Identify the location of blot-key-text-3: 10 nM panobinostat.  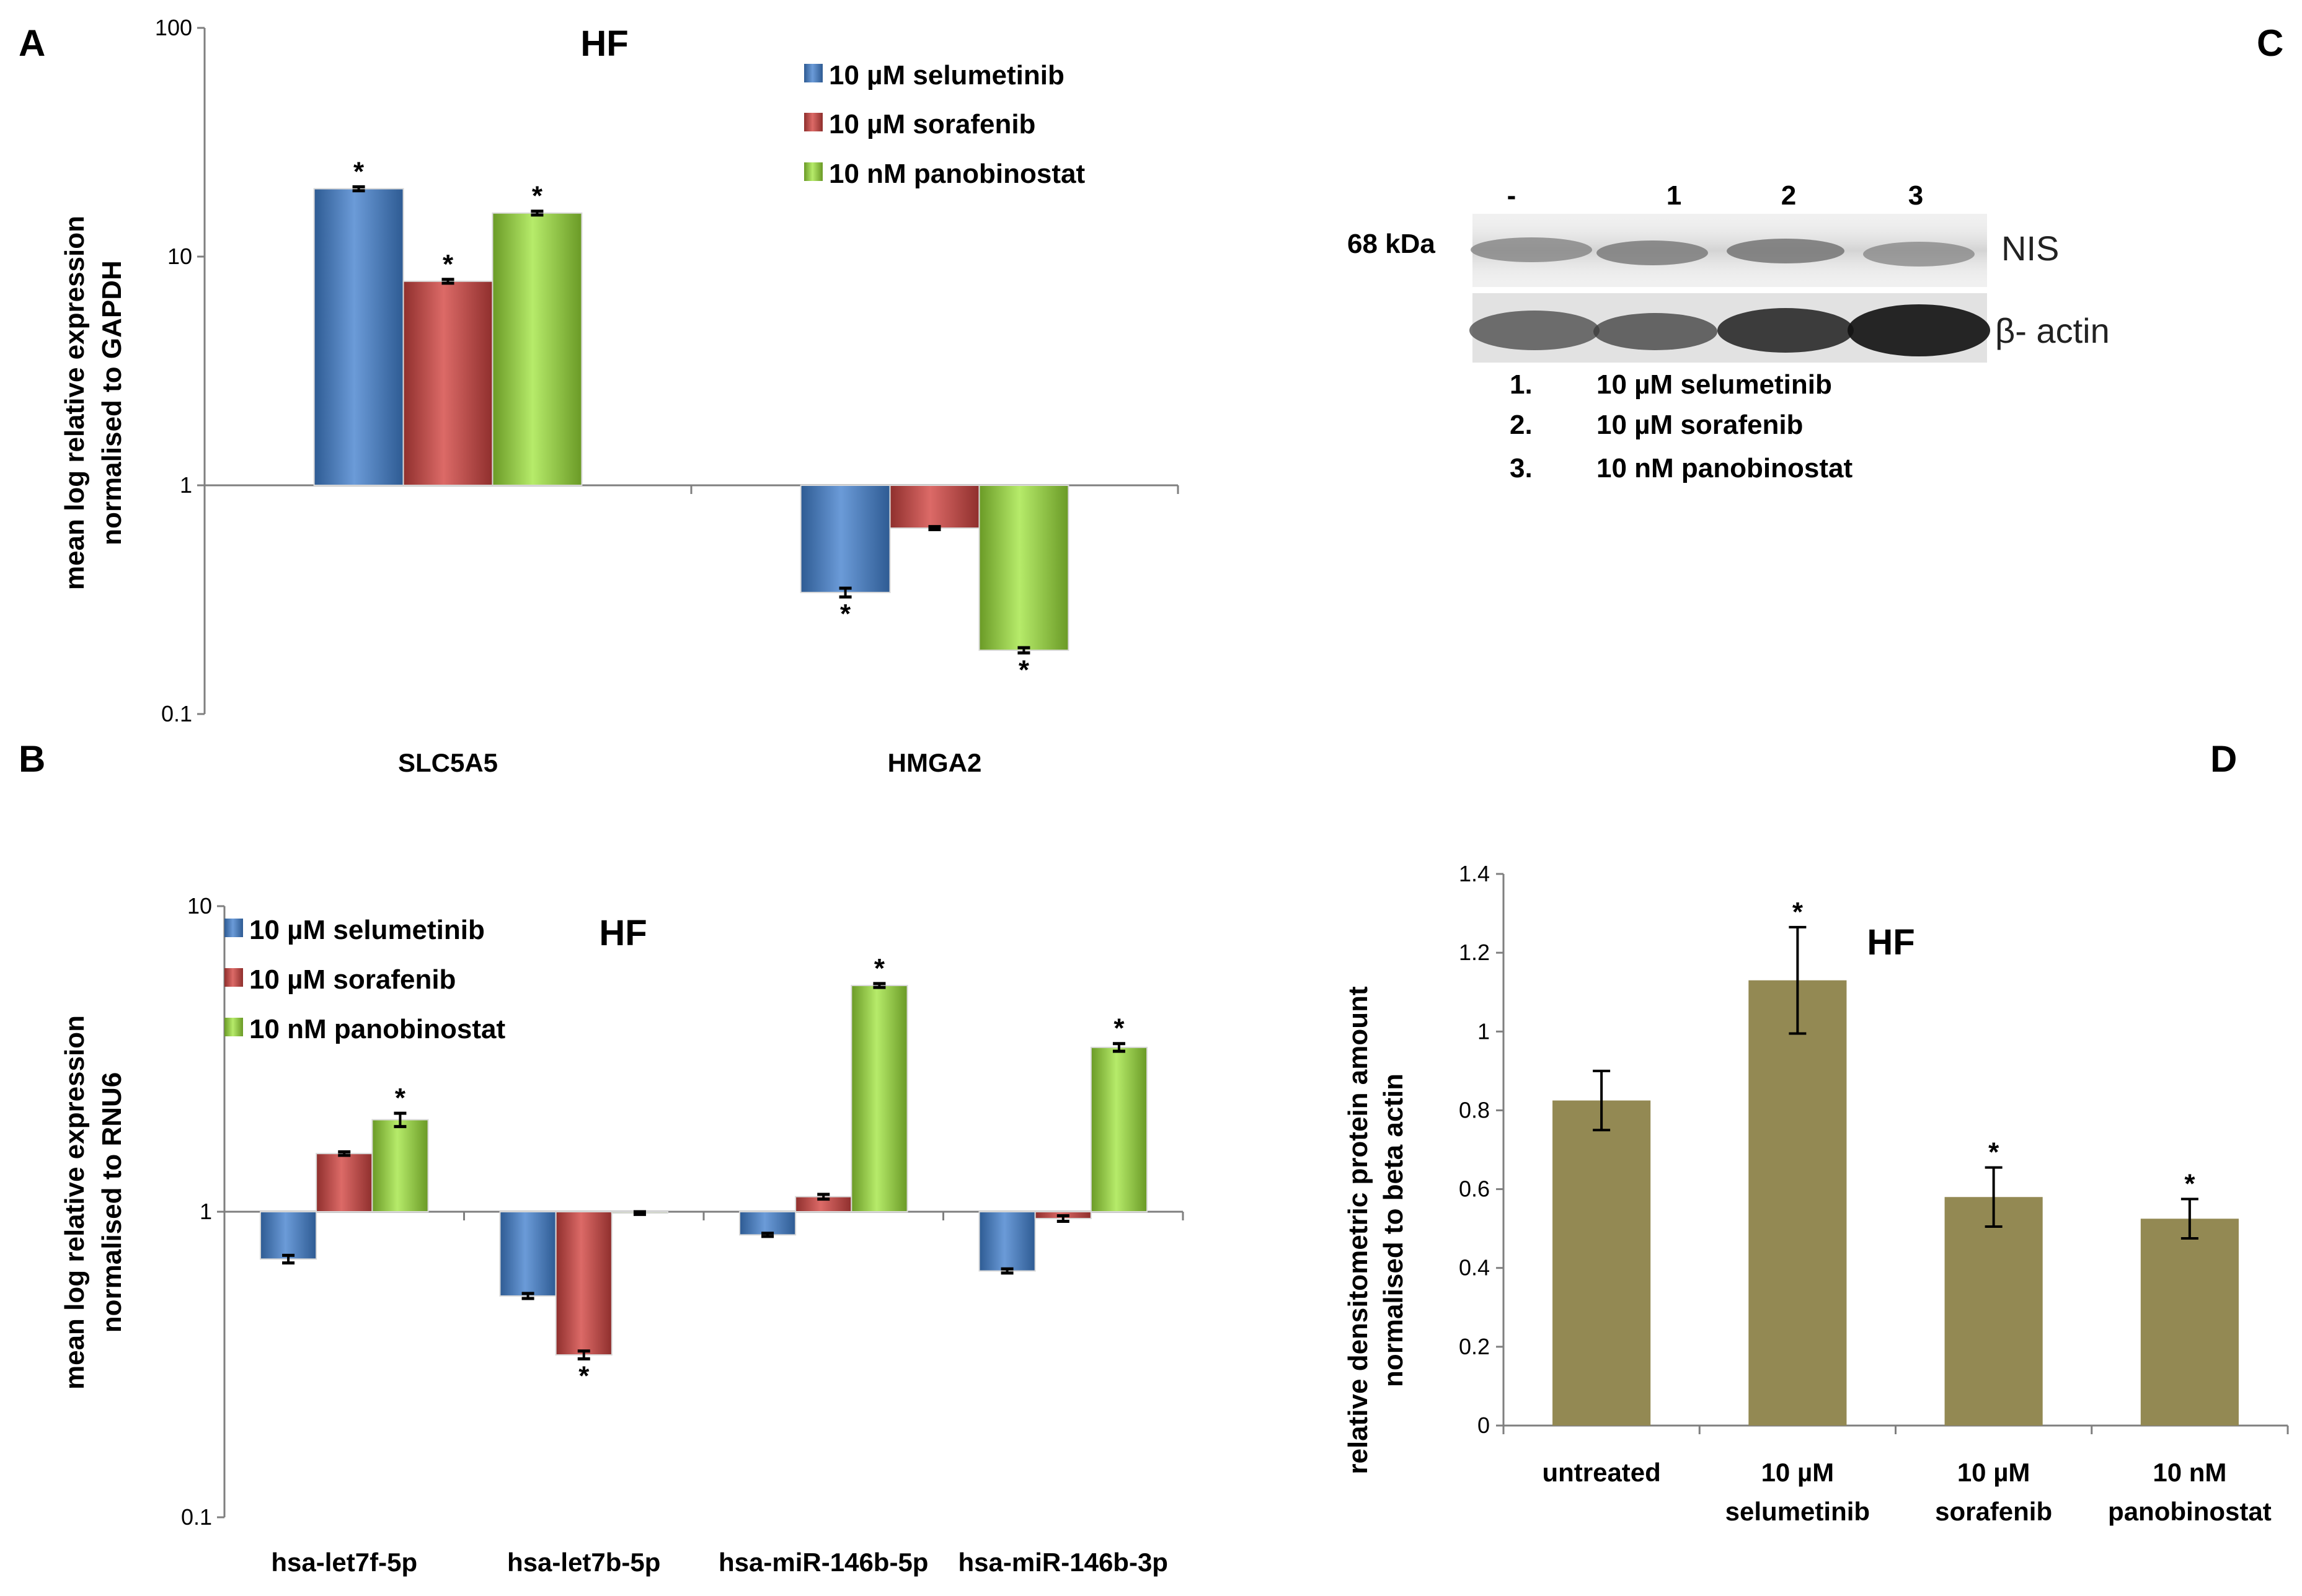
(1724, 468).